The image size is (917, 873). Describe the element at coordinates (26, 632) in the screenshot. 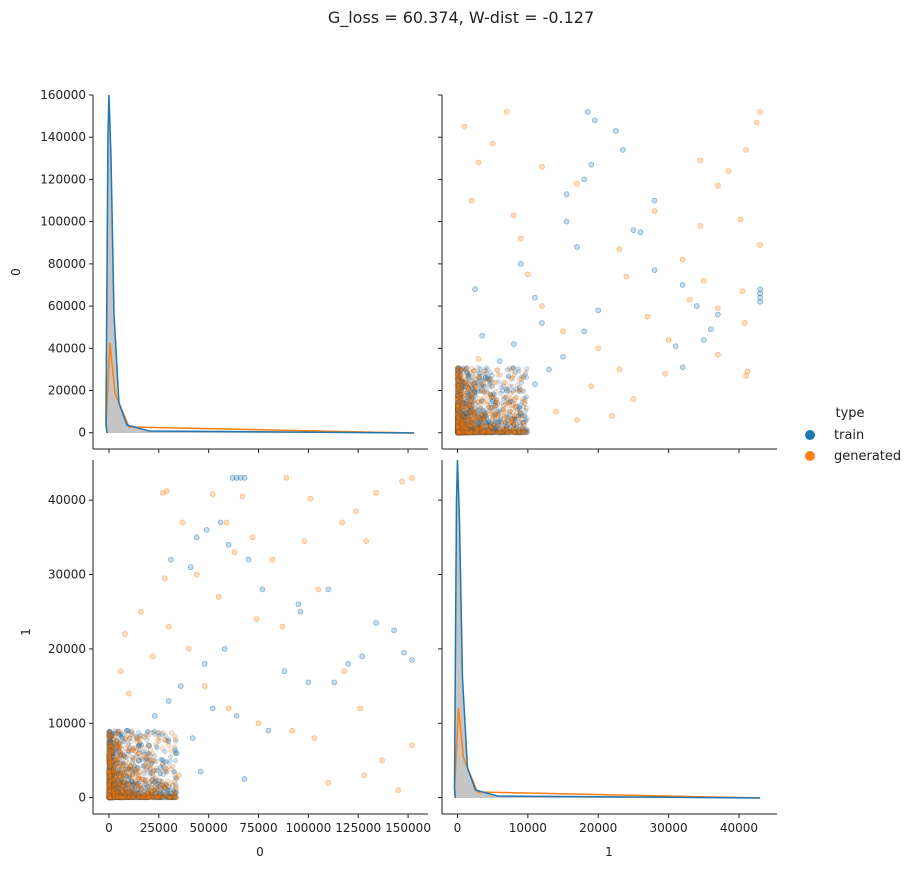

I see `y-axis-label-bottom: 1` at that location.